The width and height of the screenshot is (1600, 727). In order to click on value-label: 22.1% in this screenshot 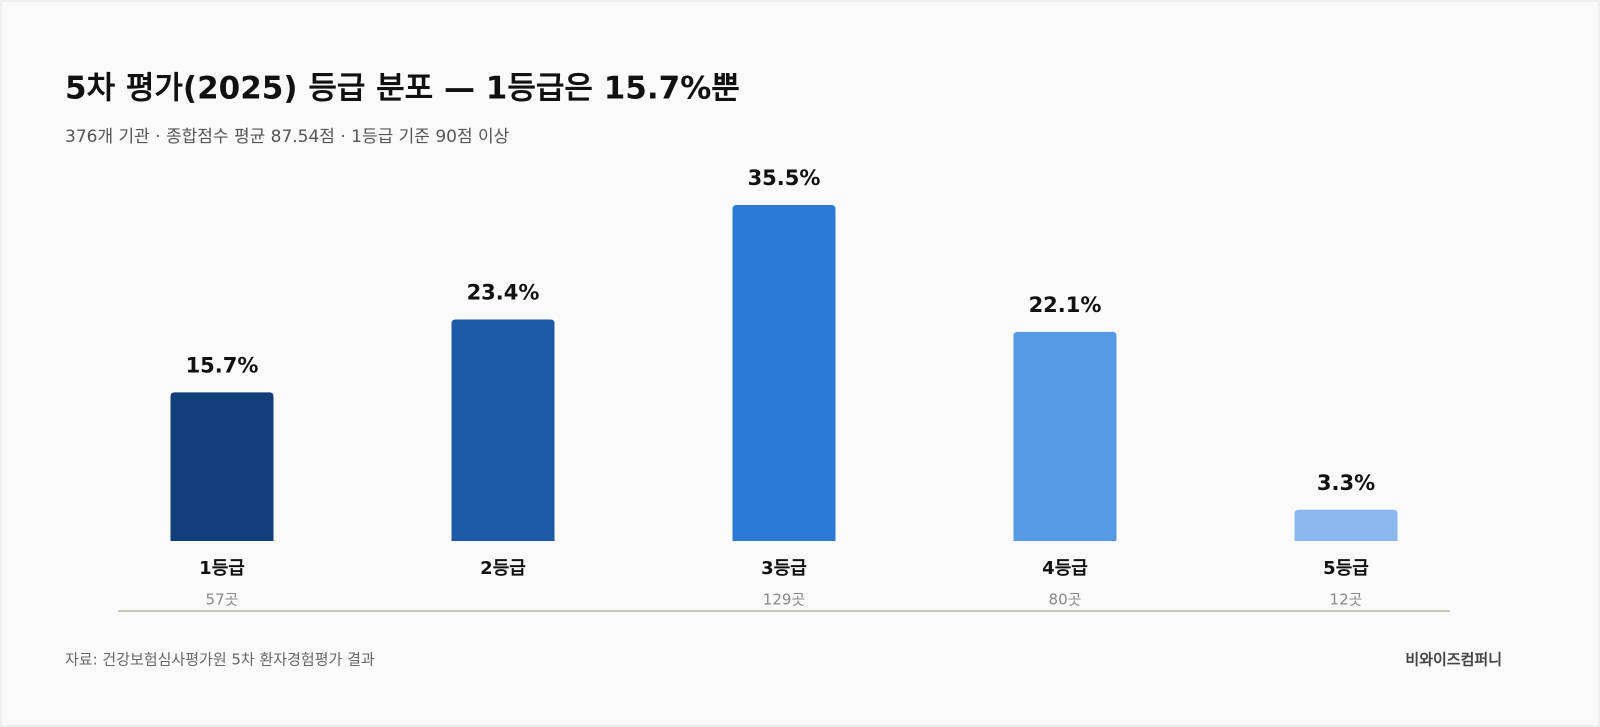, I will do `click(1065, 305)`.